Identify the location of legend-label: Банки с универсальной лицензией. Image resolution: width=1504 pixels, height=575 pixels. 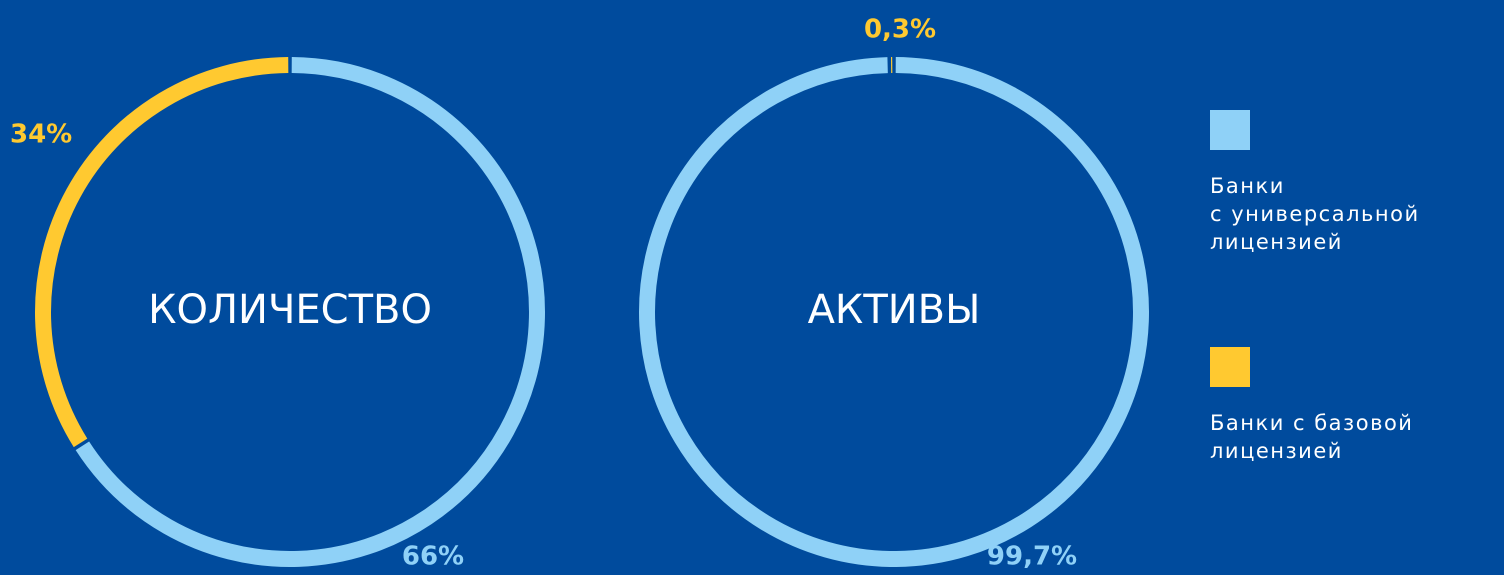
(1315, 214).